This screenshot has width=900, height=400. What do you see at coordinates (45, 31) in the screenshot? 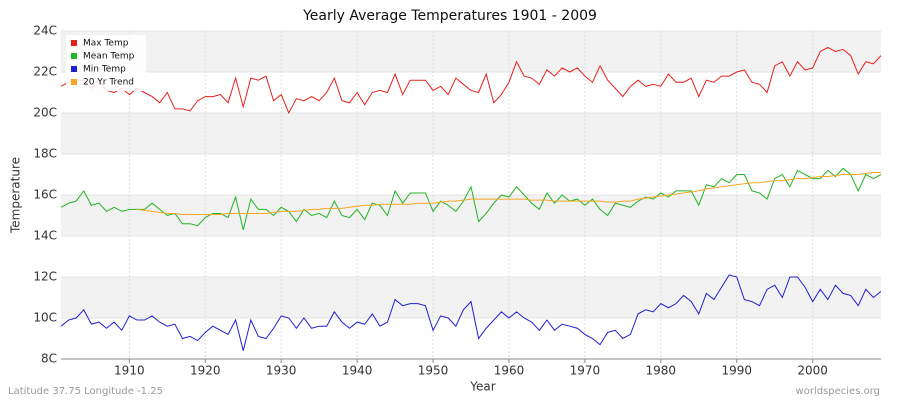
I see `y-tick-label: 24C` at bounding box center [45, 31].